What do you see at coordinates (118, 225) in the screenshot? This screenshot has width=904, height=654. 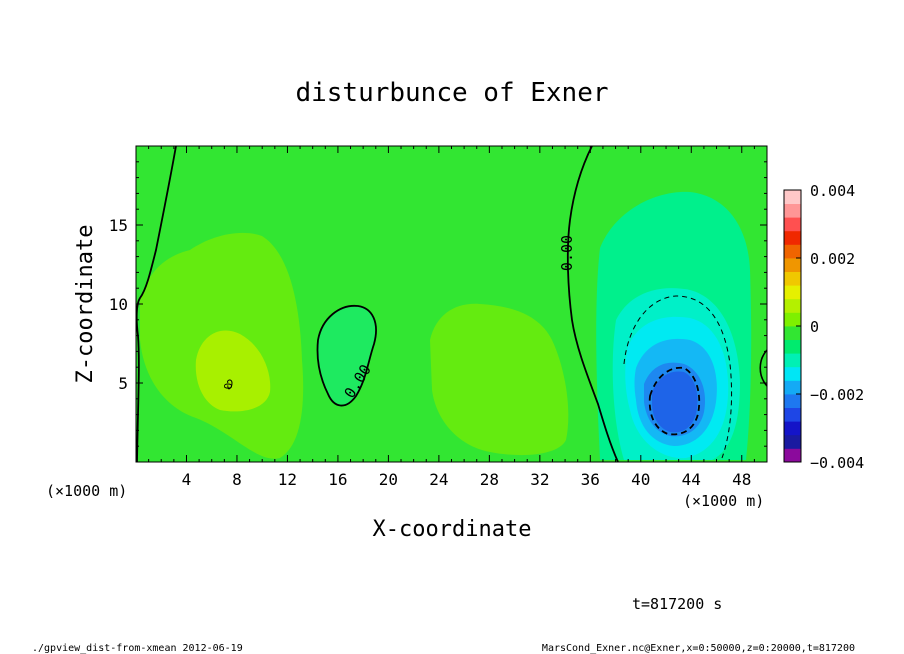 I see `y-tick-label: 15` at bounding box center [118, 225].